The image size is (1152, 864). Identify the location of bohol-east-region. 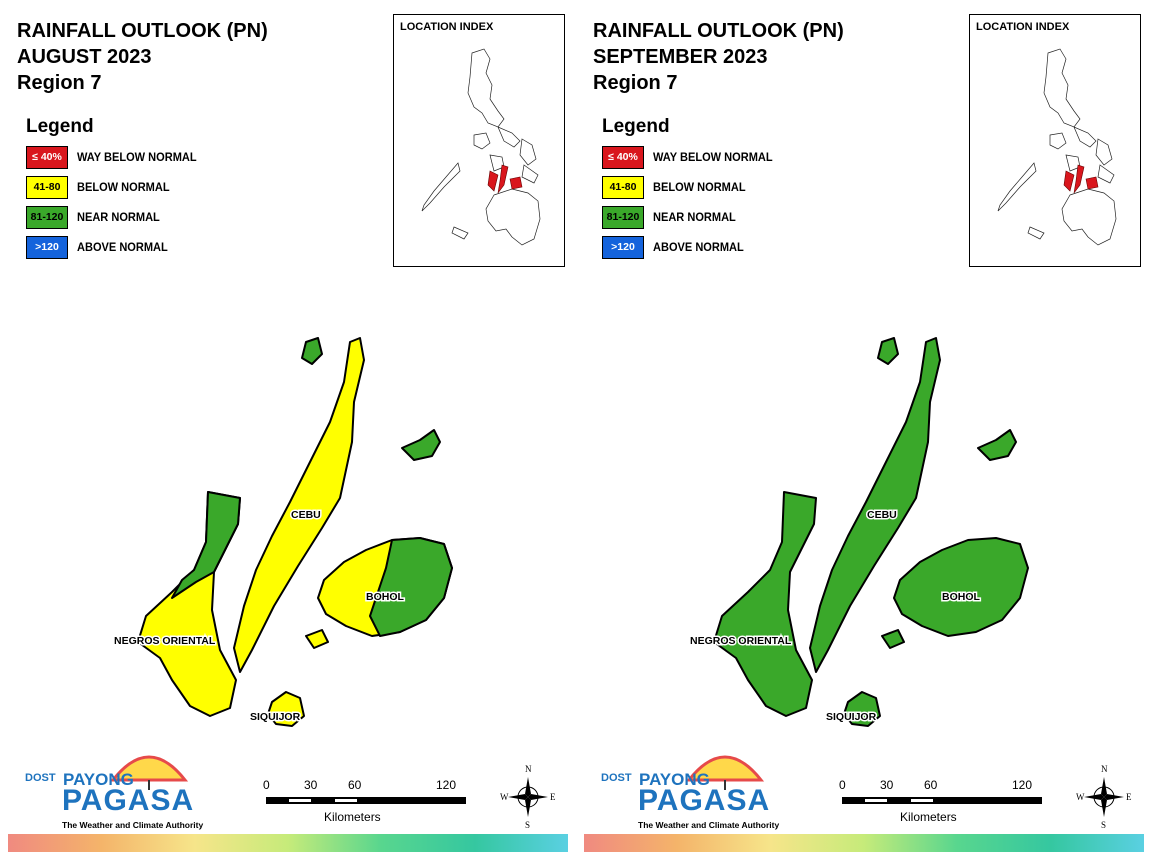
(411, 587).